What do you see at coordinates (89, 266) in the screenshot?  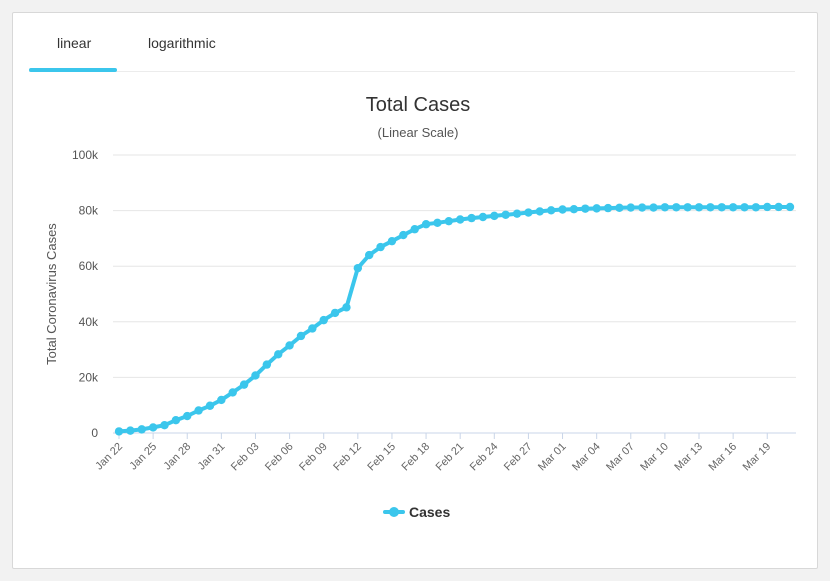 I see `y-tick-label: 60k` at bounding box center [89, 266].